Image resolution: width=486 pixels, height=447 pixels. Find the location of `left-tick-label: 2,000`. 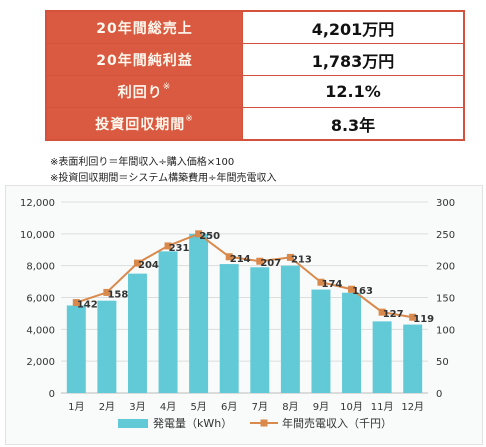

left-tick-label: 2,000 is located at coordinates (40, 362).